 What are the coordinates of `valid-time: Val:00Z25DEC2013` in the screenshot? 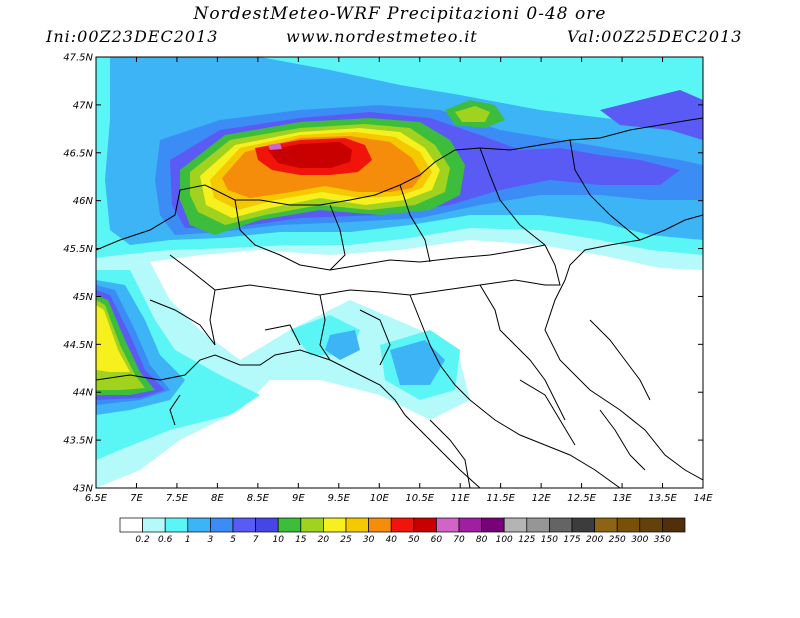 It's located at (655, 36).